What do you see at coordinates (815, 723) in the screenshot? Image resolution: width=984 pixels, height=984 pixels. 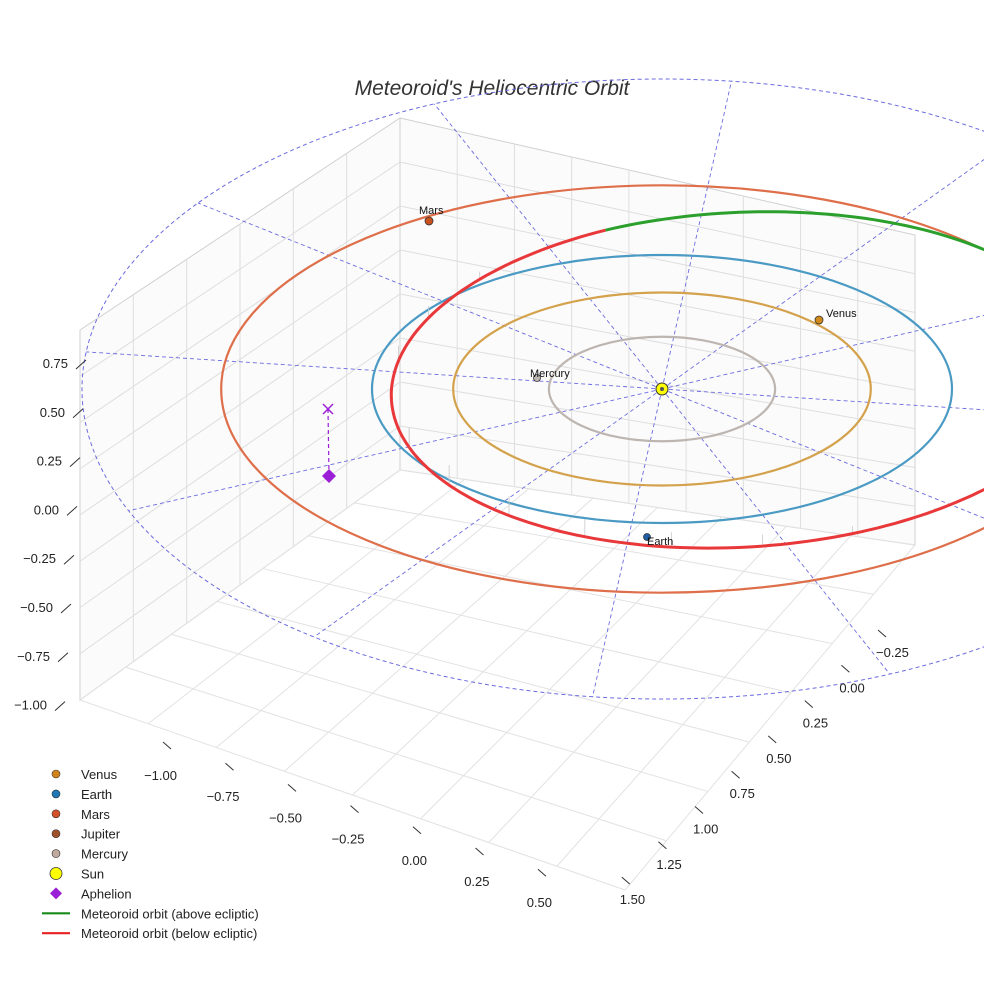 I see `y-tick-label: 0.25` at bounding box center [815, 723].